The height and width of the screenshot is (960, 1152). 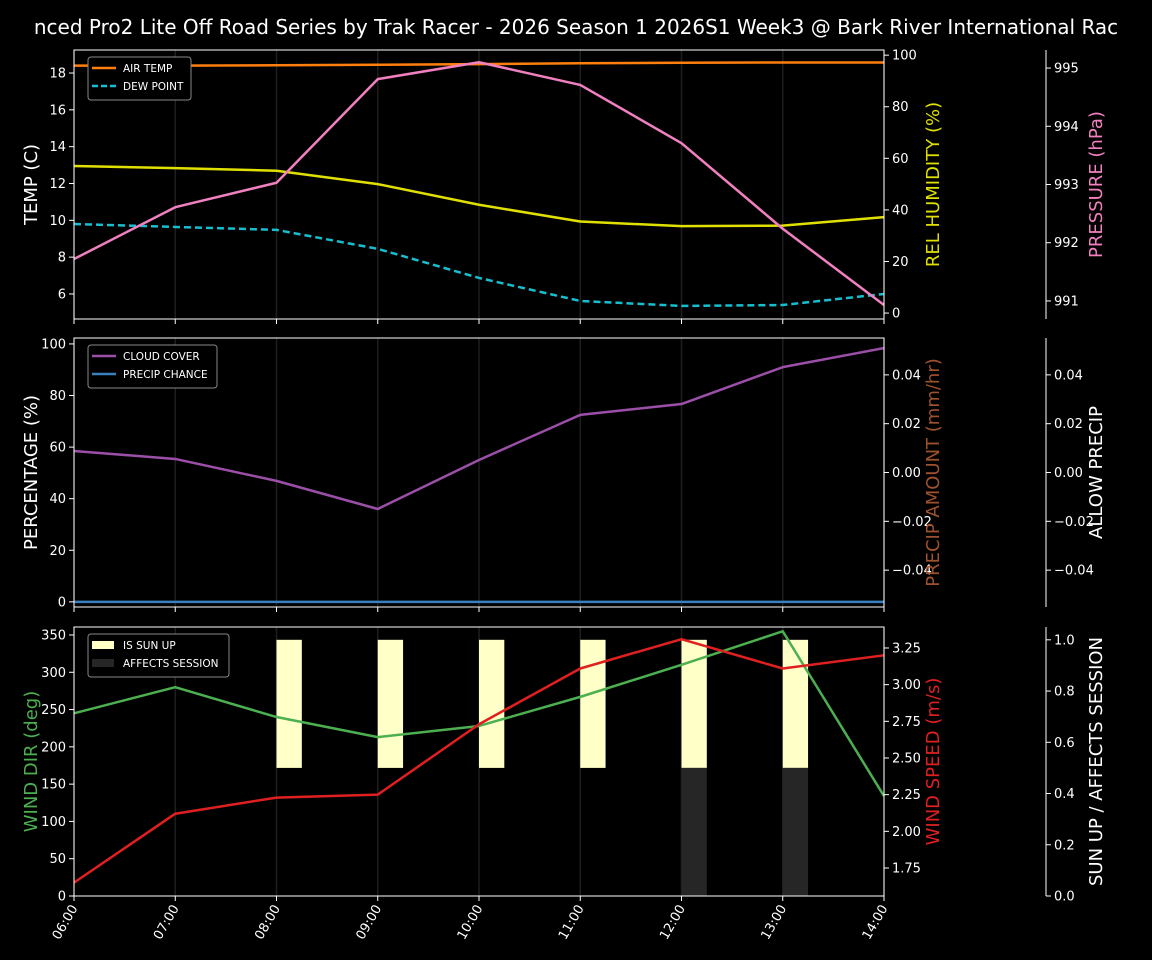 What do you see at coordinates (479, 64) in the screenshot?
I see `series-line-air-temp` at bounding box center [479, 64].